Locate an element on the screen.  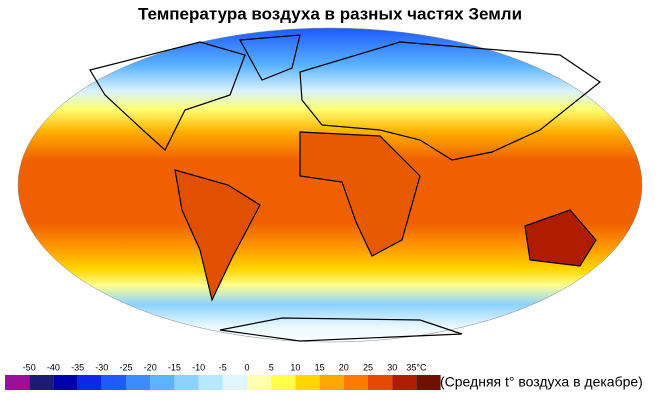
antarctica is located at coordinates (341, 329).